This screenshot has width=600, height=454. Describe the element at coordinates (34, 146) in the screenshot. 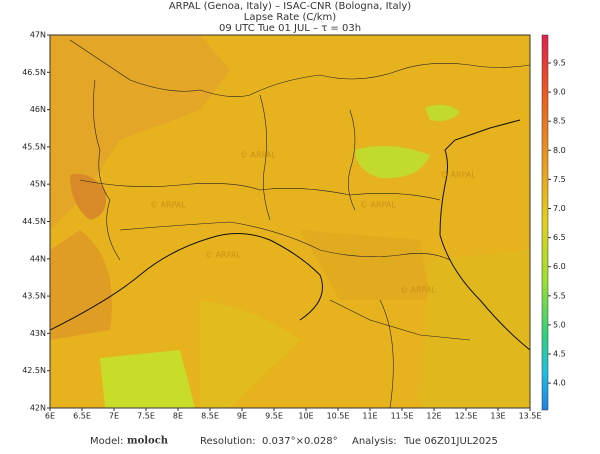

I see `lat-label: 45.5N` at that location.